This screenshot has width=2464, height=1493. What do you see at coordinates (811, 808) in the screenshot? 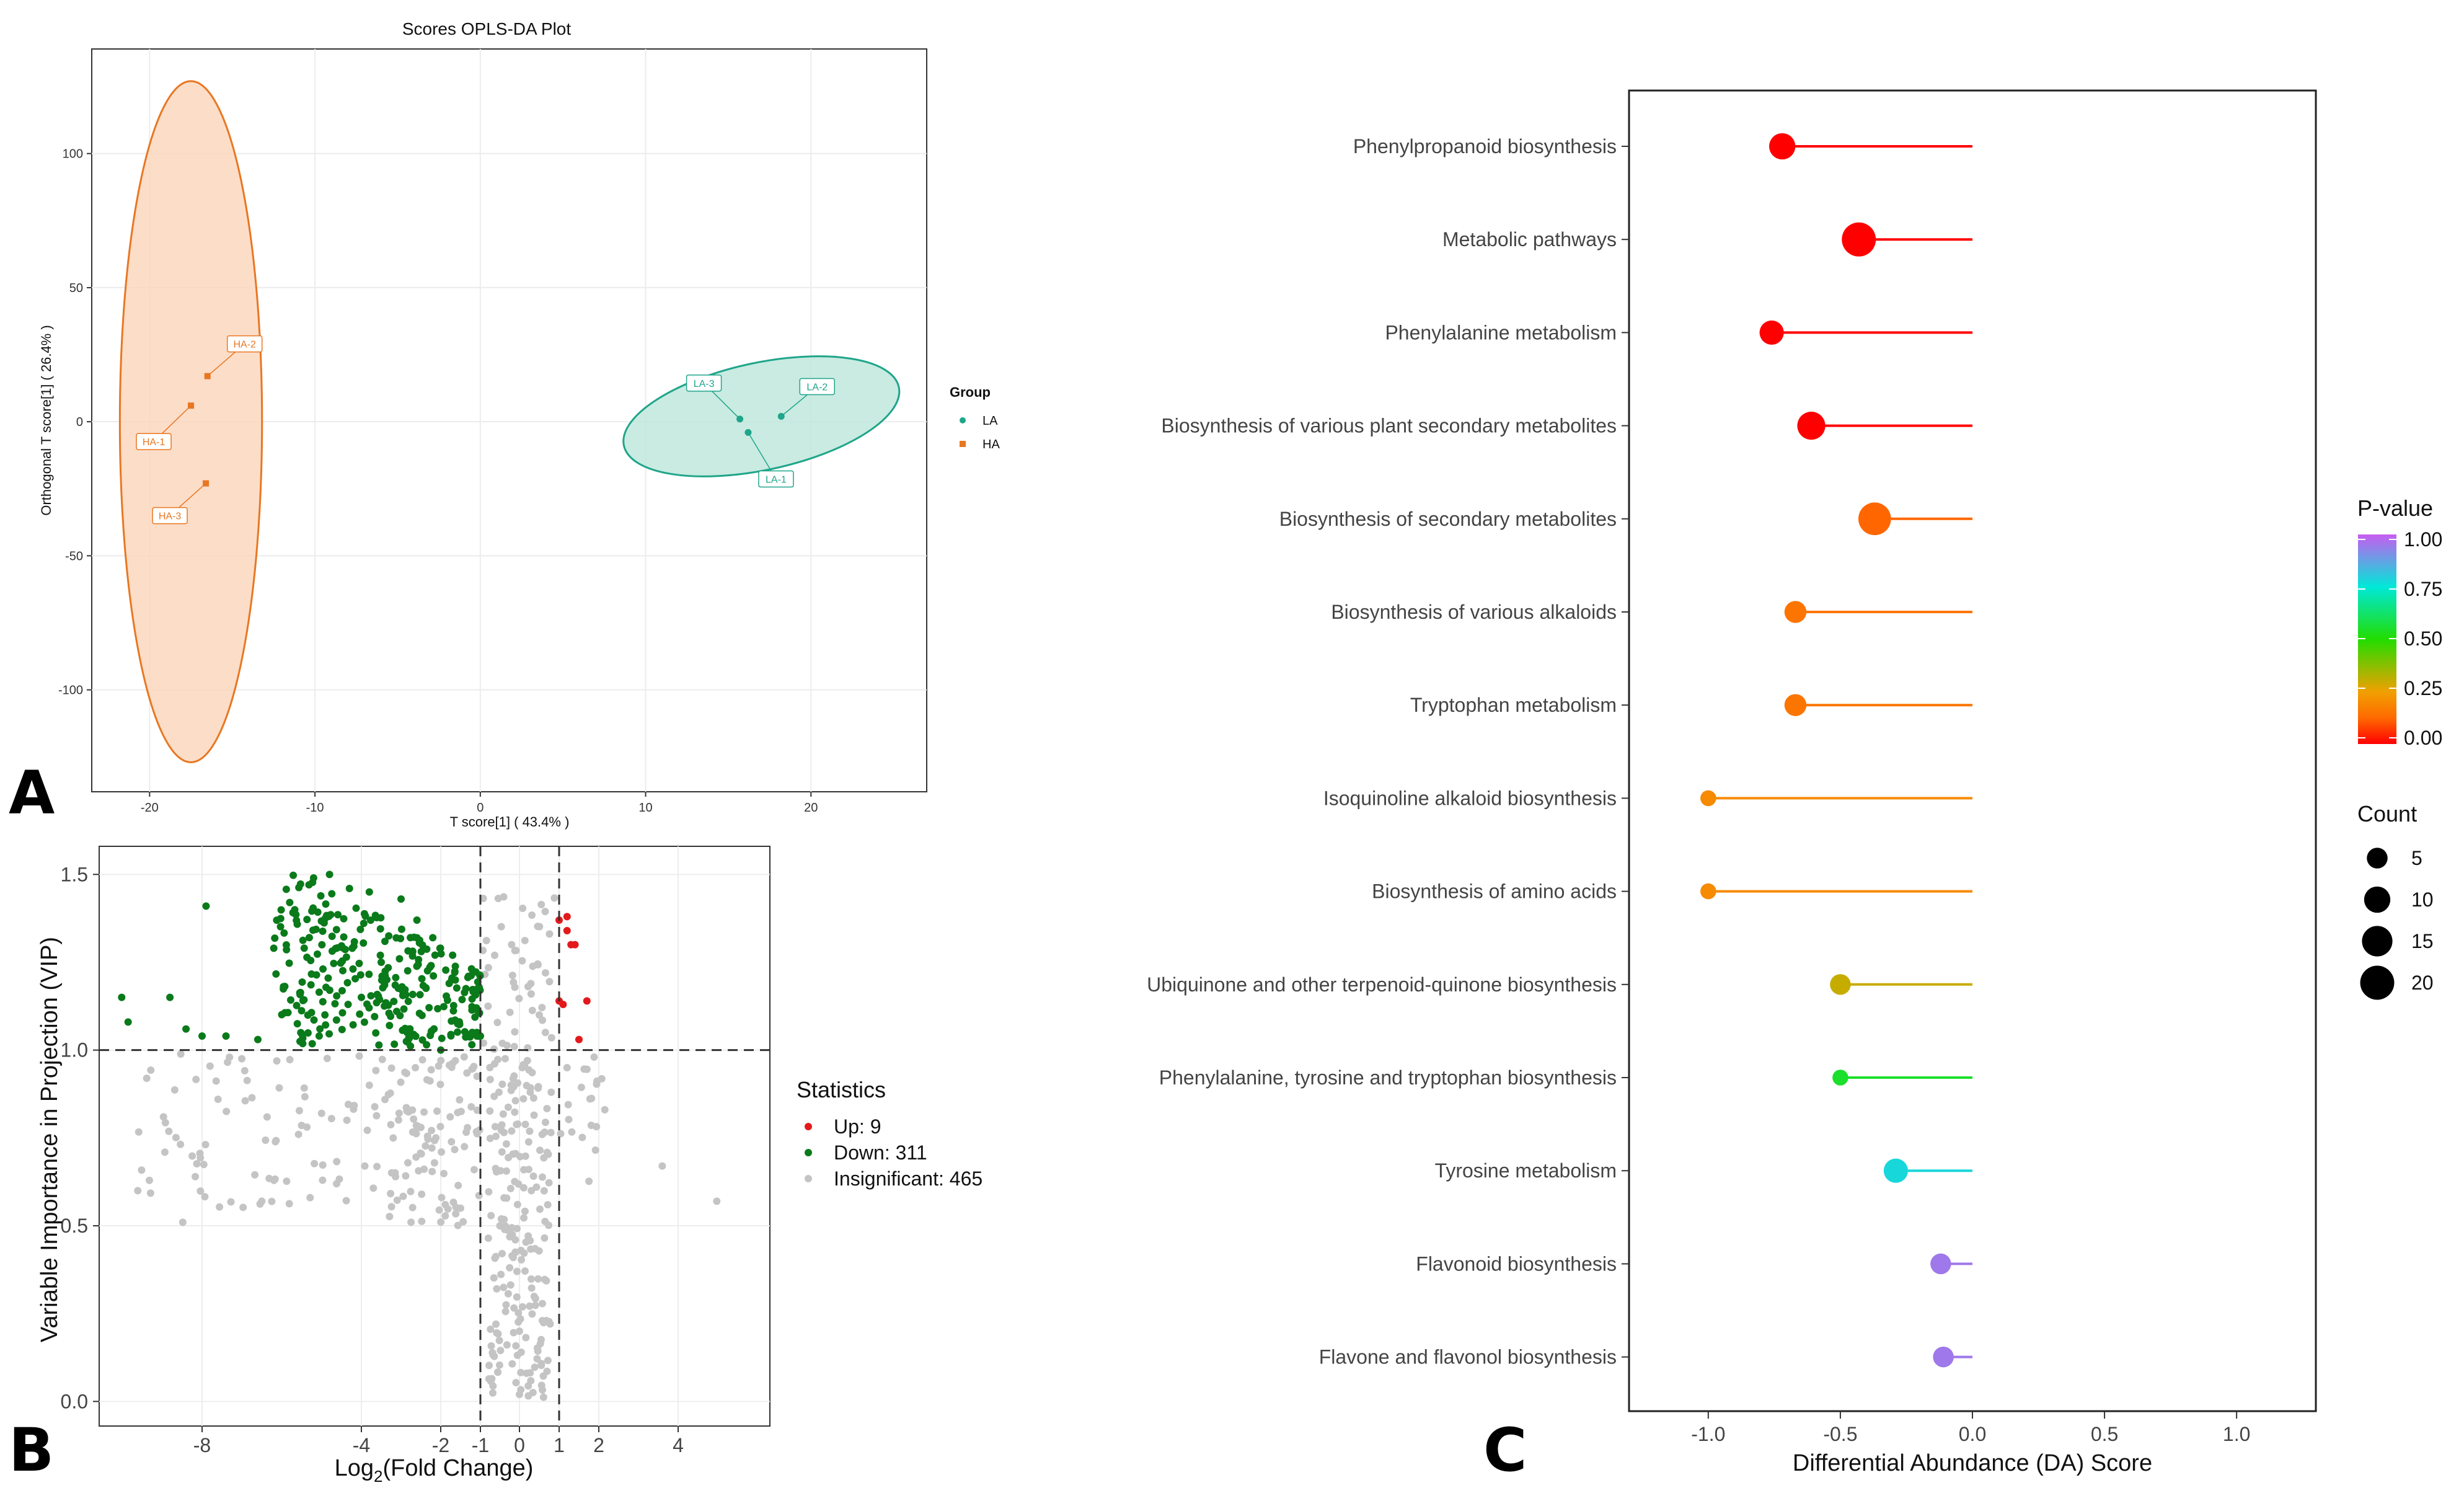
I see `x-tick-label: 20` at bounding box center [811, 808].